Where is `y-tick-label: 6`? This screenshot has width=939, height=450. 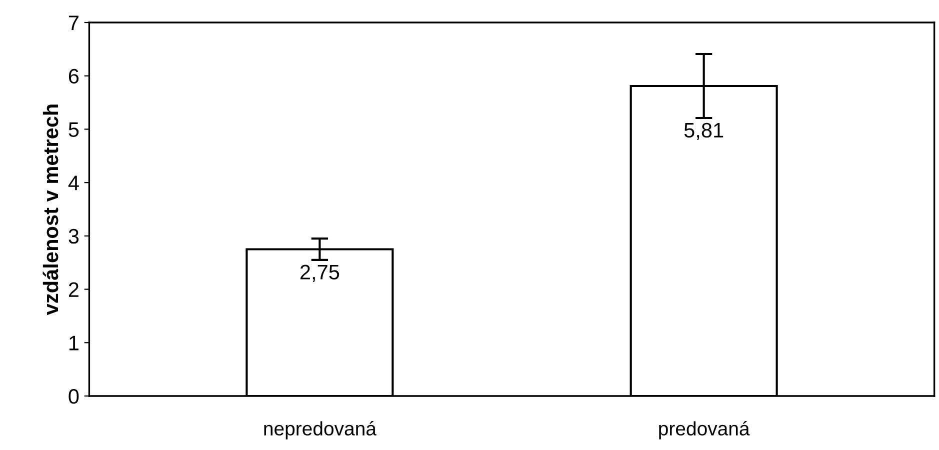
y-tick-label: 6 is located at coordinates (73, 76).